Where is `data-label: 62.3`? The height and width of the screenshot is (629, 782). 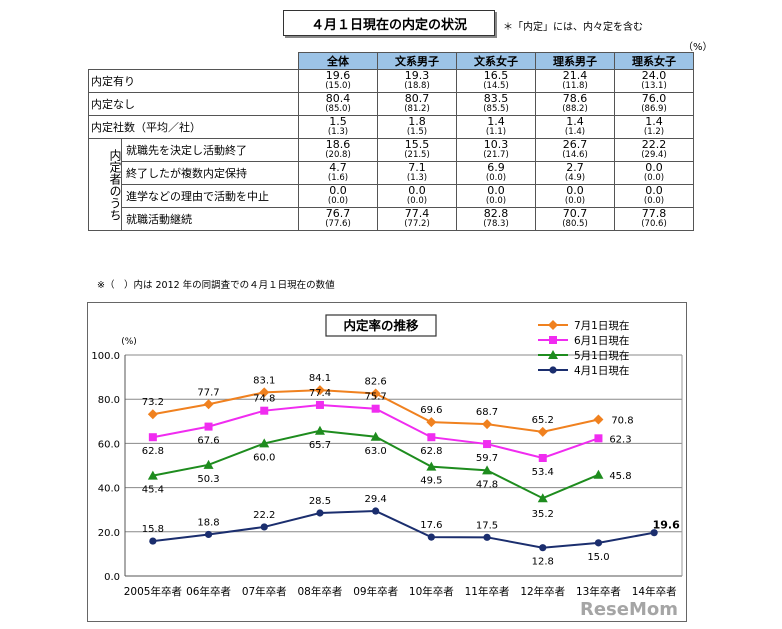 data-label: 62.3 is located at coordinates (620, 439).